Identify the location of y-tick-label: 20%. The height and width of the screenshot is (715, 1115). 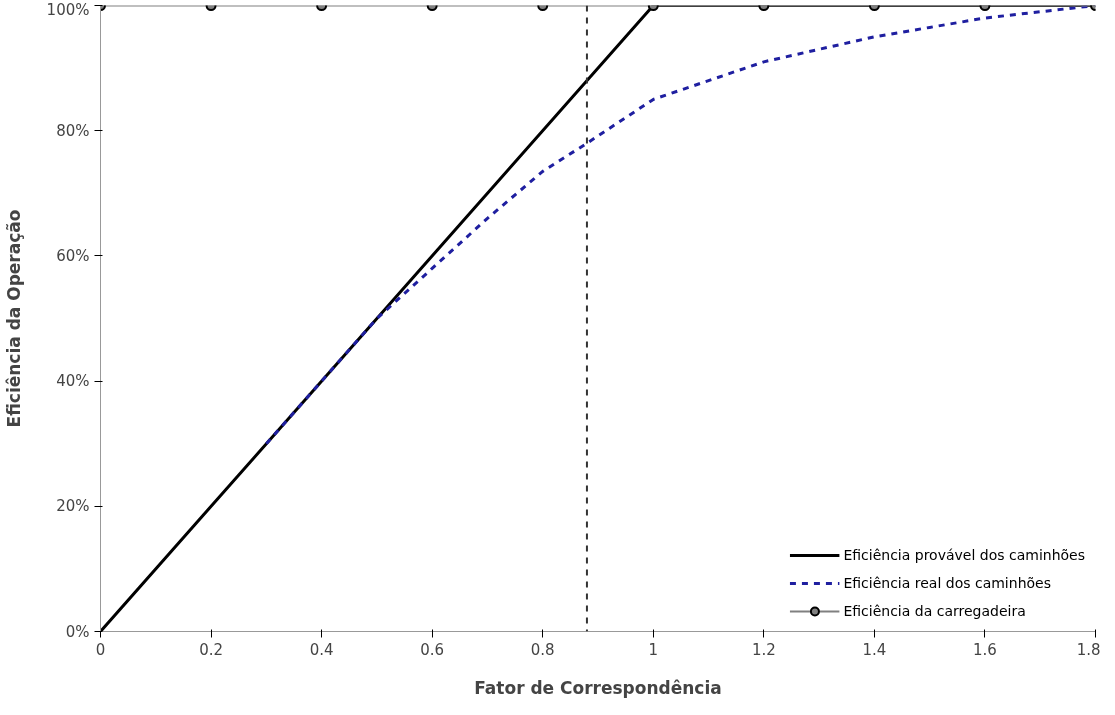
(73, 506).